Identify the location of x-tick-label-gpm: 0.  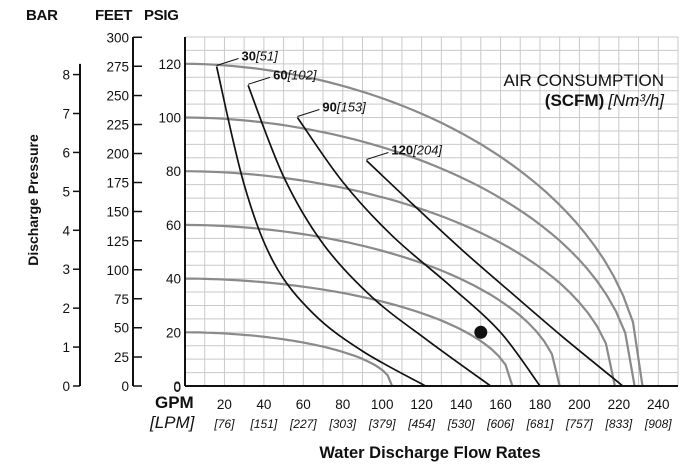
(177, 387).